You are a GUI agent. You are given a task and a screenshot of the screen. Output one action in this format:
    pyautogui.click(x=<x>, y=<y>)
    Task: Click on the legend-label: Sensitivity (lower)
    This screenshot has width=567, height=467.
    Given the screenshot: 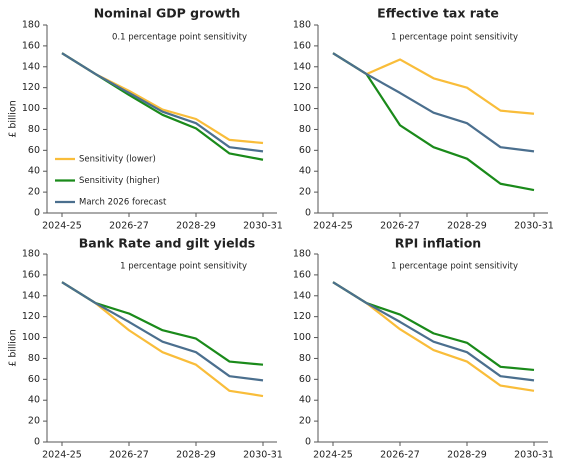 What is the action you would take?
    pyautogui.click(x=117, y=160)
    